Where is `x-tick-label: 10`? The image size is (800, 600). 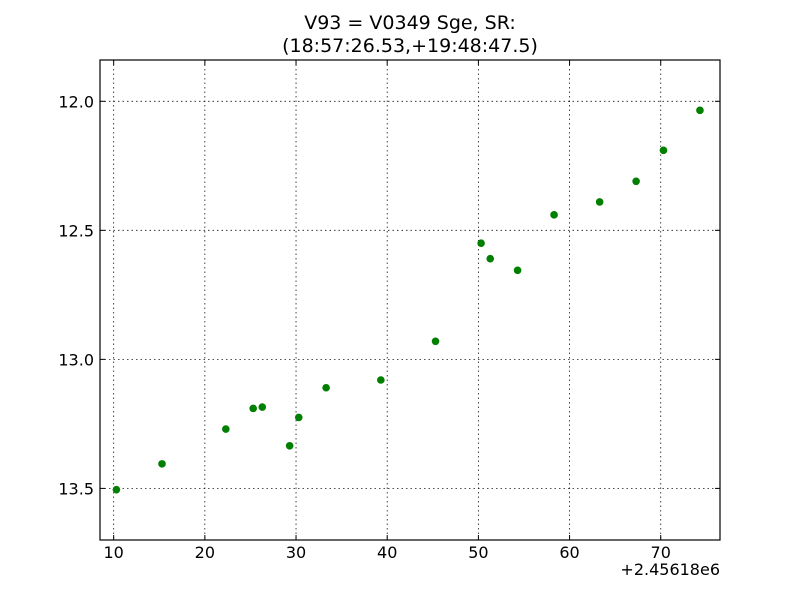
x-tick-label: 10 is located at coordinates (113, 552).